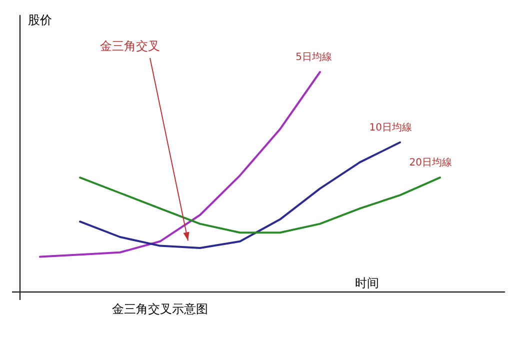 The image size is (527, 340). What do you see at coordinates (390, 127) in the screenshot?
I see `series-label: 10日均線` at bounding box center [390, 127].